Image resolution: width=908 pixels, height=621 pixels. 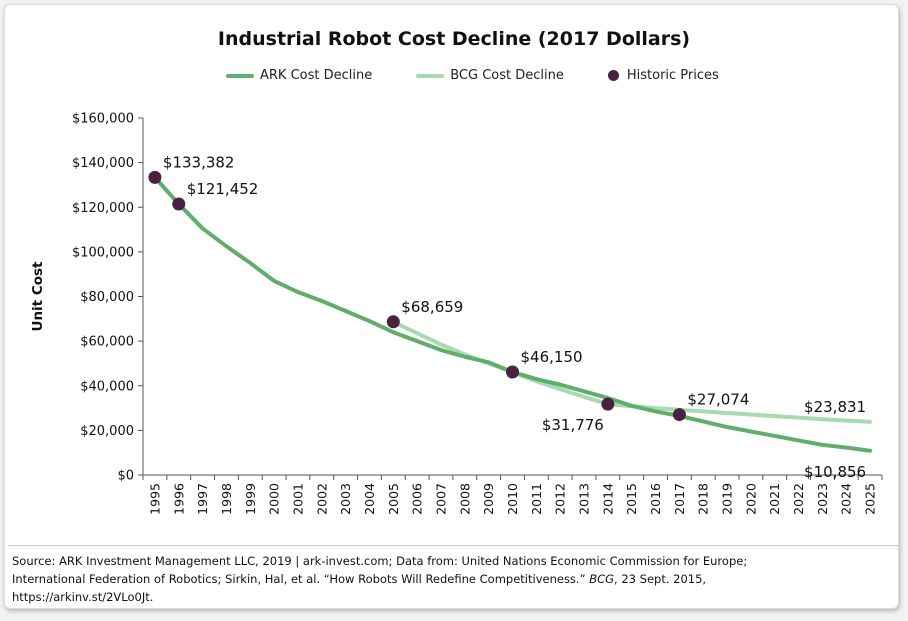 I want to click on y-tick-label: $20,000, so click(x=107, y=431).